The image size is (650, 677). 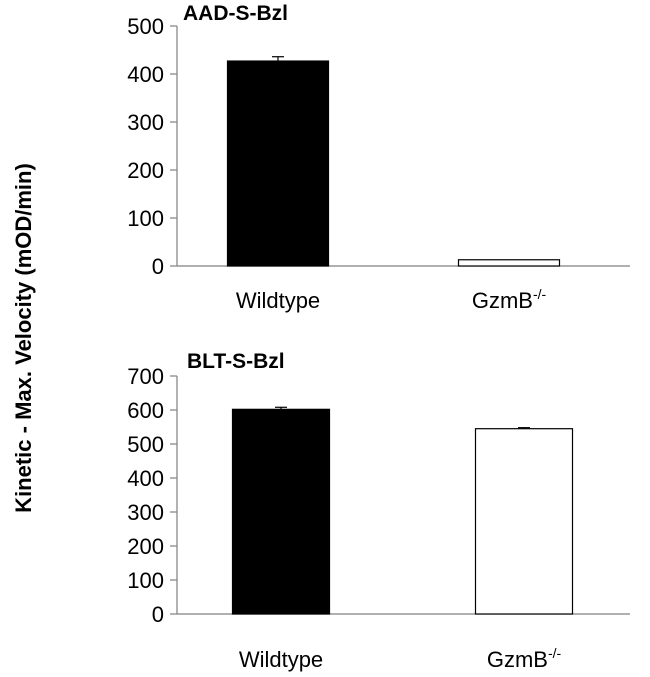 What do you see at coordinates (235, 13) in the screenshot?
I see `panel-1-title: AAD-S-Bzl` at bounding box center [235, 13].